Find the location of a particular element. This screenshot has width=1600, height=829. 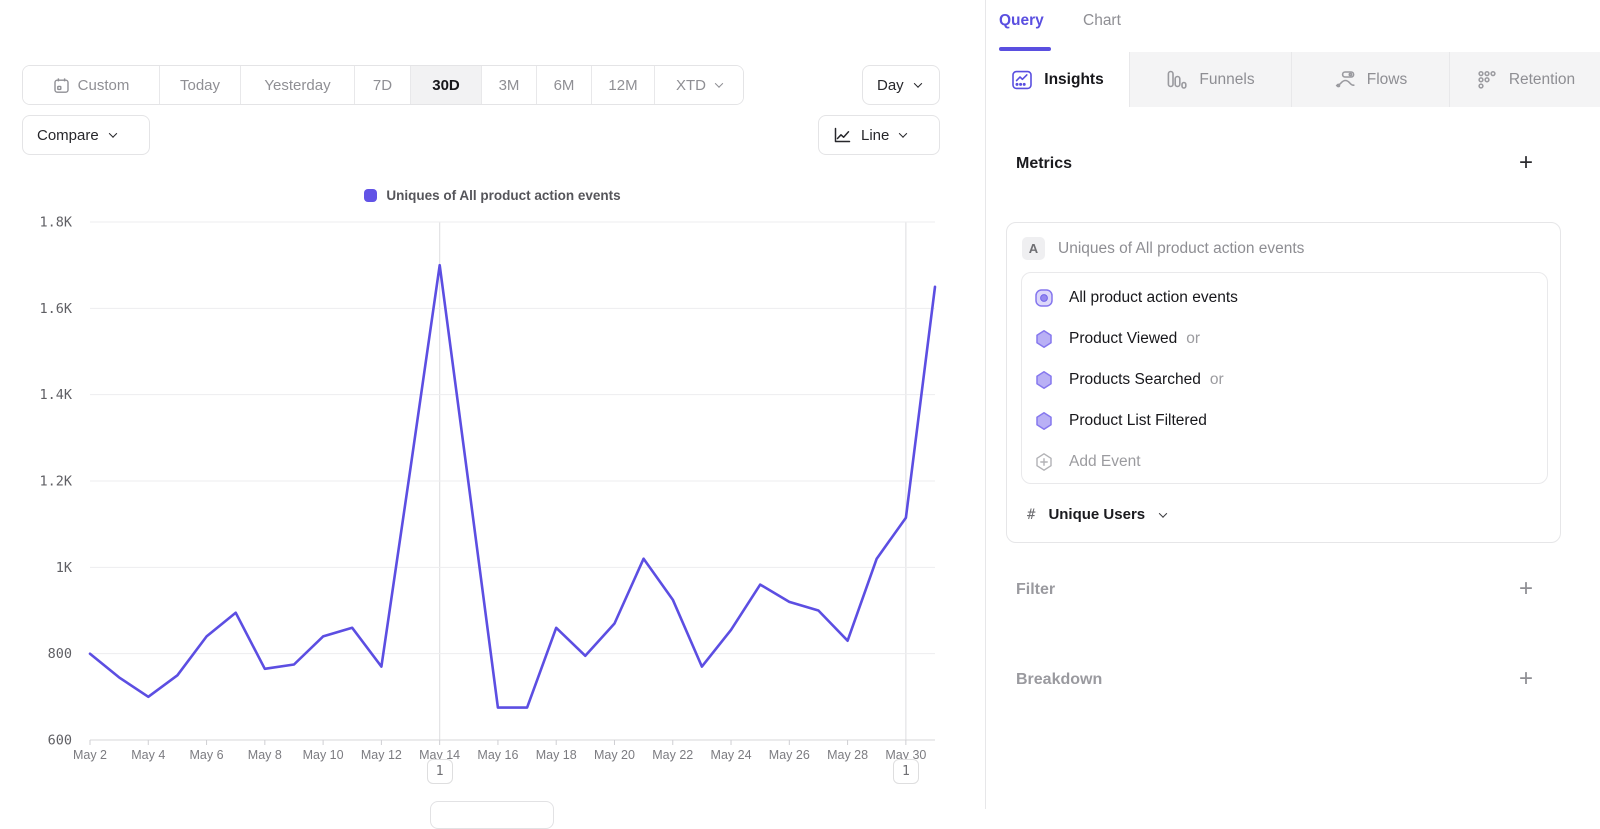

x-axis-tick-label: May 8 is located at coordinates (265, 755).